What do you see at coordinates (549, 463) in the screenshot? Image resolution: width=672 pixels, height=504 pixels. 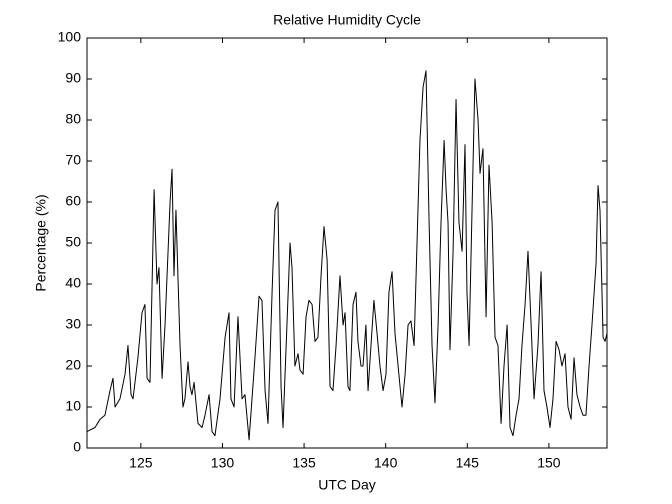 I see `x-tick-label: 150` at bounding box center [549, 463].